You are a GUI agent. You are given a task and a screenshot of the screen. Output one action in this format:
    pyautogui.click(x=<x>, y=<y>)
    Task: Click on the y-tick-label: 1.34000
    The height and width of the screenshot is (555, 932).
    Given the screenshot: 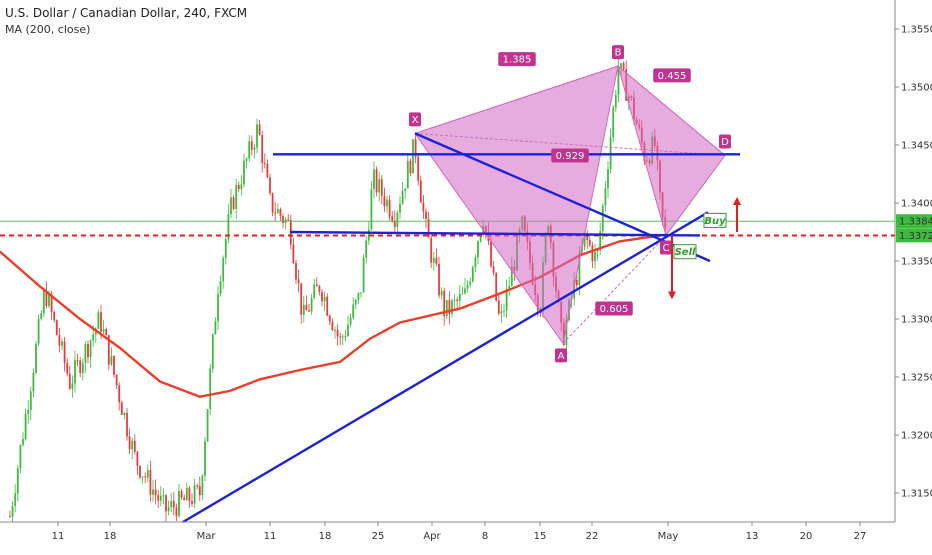 What is the action you would take?
    pyautogui.click(x=916, y=204)
    